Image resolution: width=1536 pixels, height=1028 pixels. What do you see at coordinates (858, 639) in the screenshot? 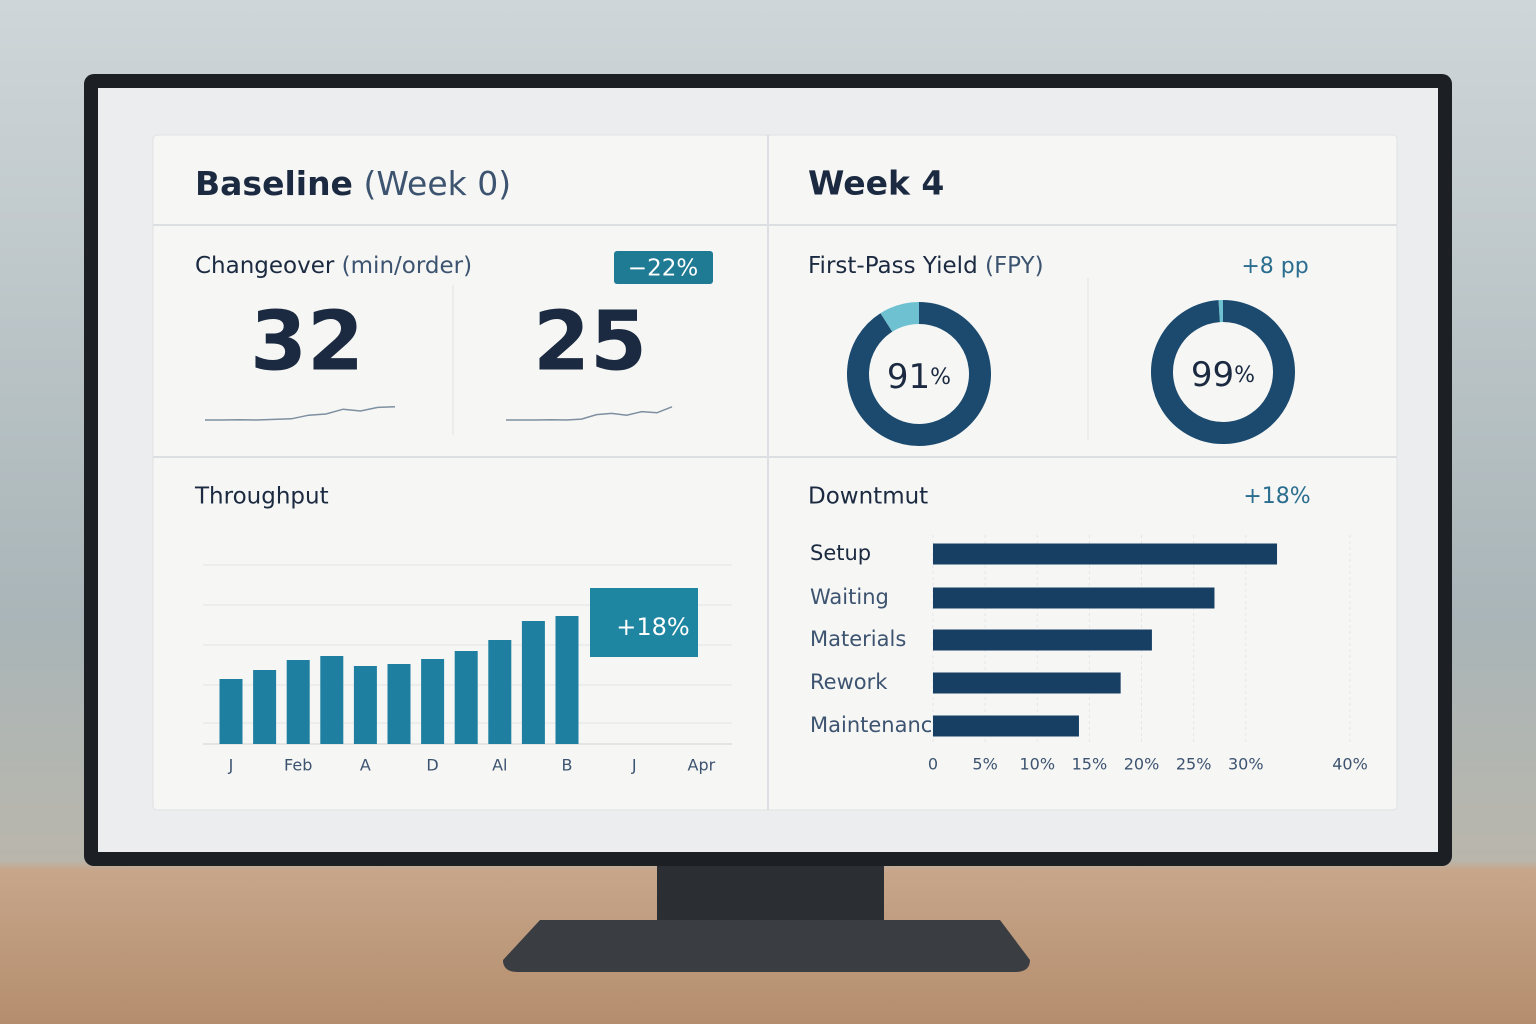
I see `y-tick-label: Materials` at bounding box center [858, 639].